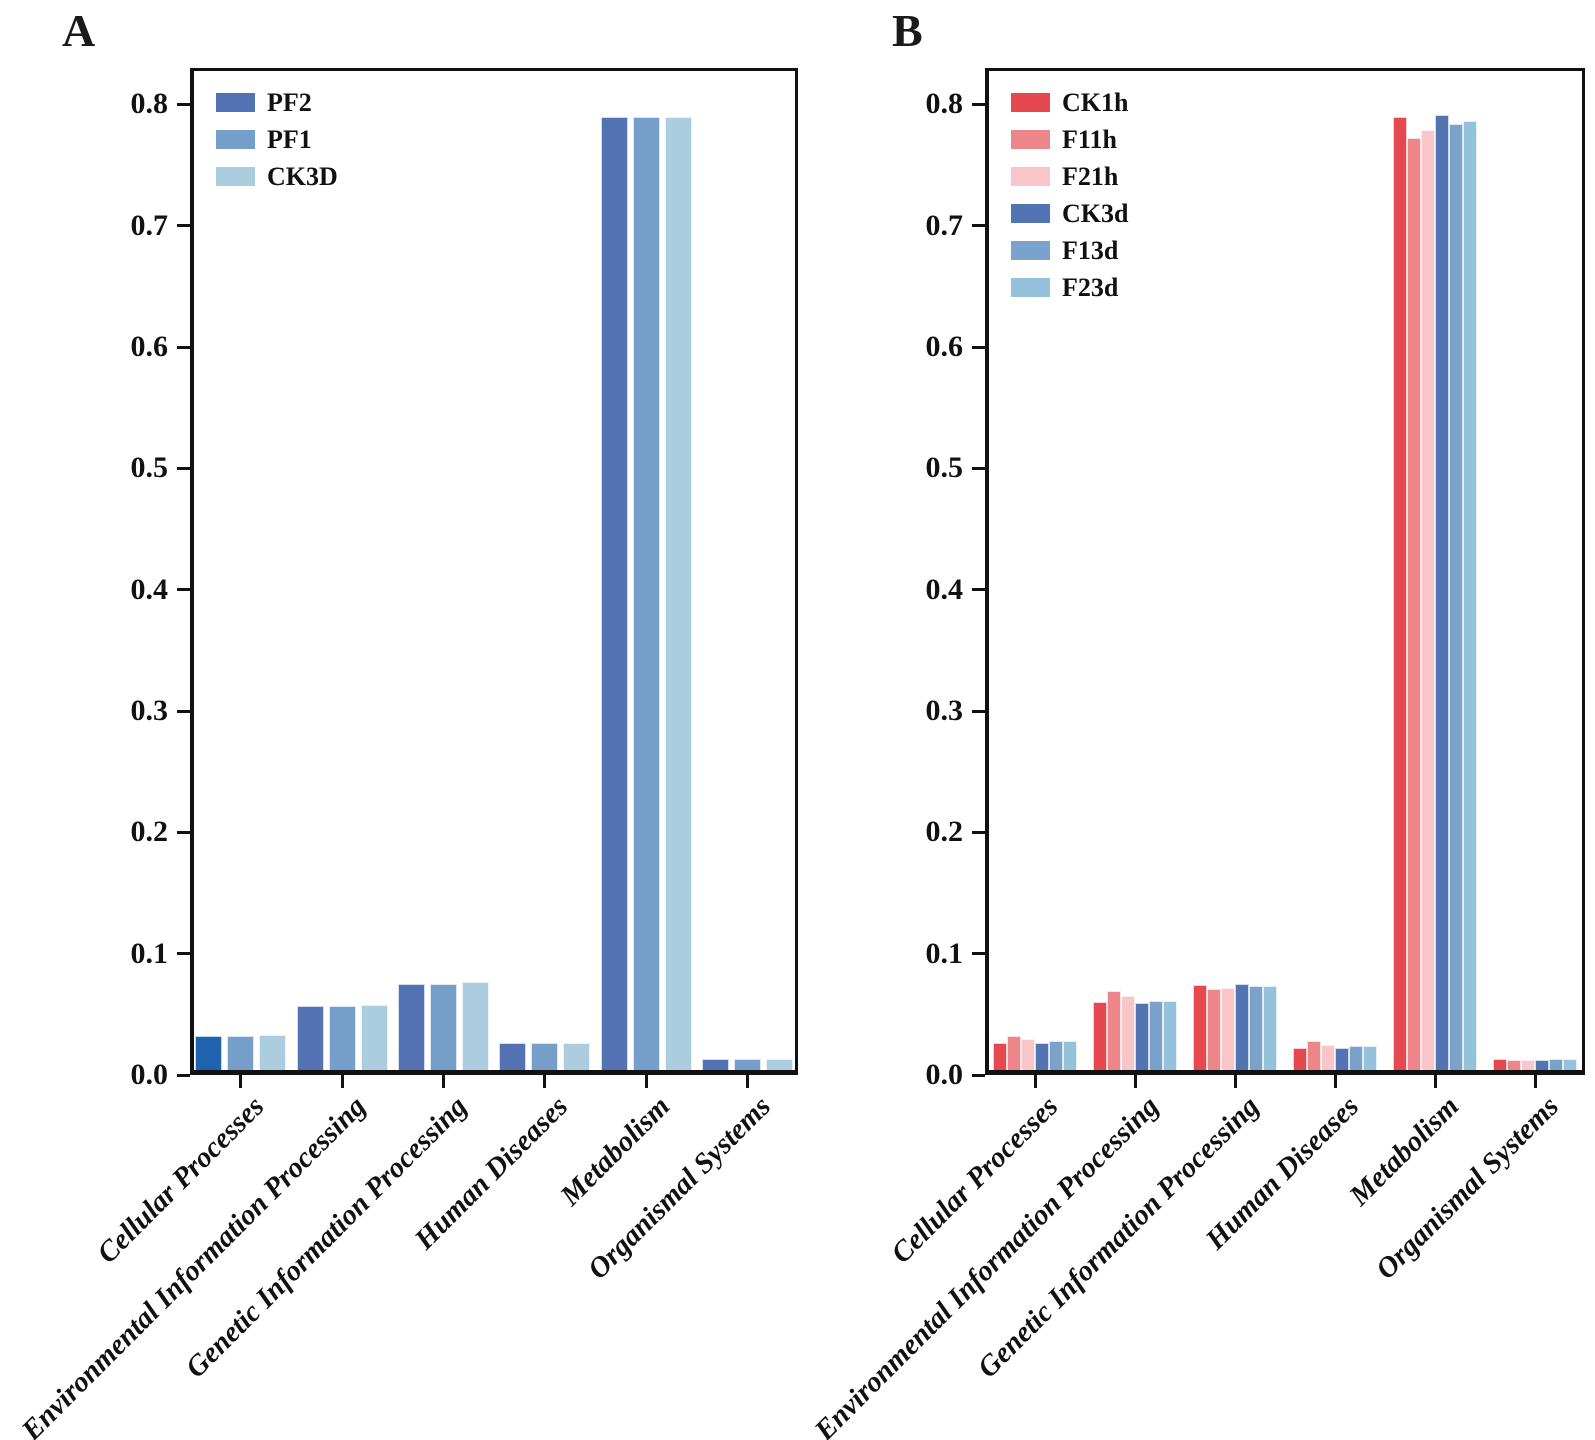 This screenshot has width=1595, height=1440. I want to click on panel-a-y-tick-label: 0.2, so click(149, 832).